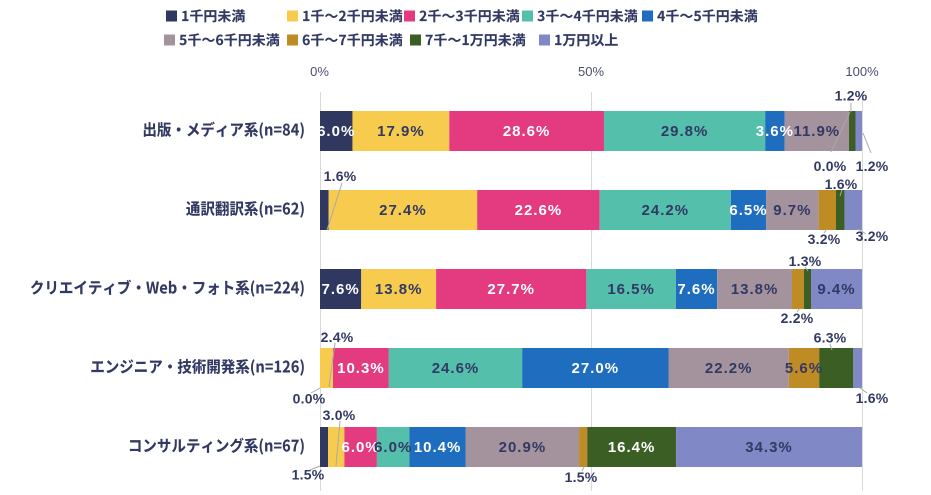 This screenshot has height=495, width=931. Describe the element at coordinates (748, 210) in the screenshot. I see `svg-text: 6.5%` at that location.